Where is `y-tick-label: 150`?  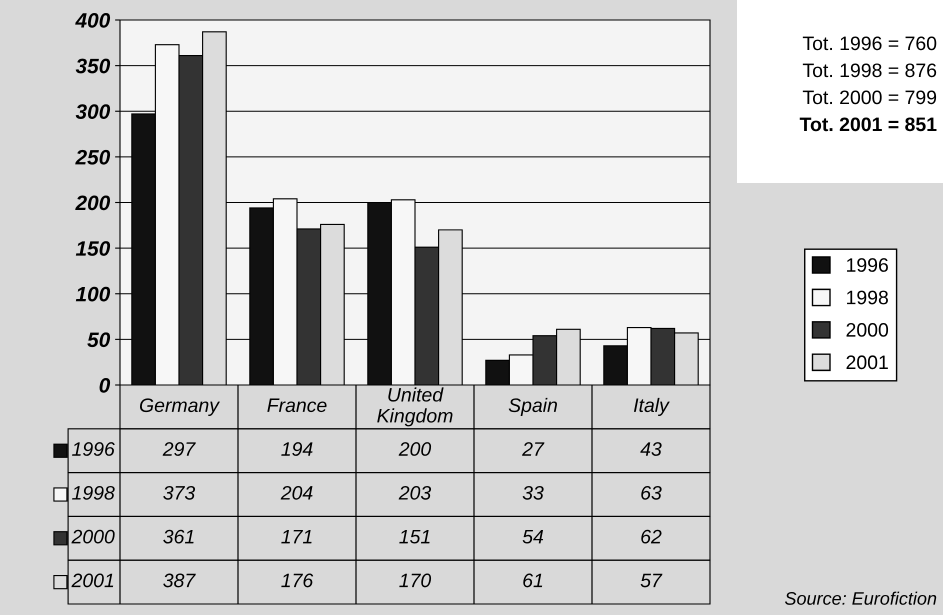
y-tick-label: 150 is located at coordinates (93, 248).